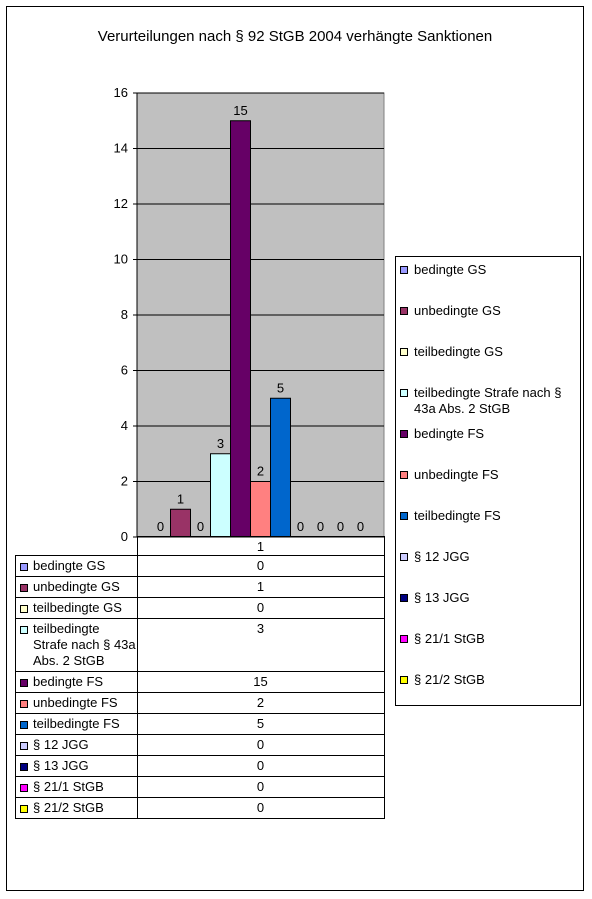 This screenshot has height=899, width=592. I want to click on table-label-text: teilbedingte FS, so click(76, 723).